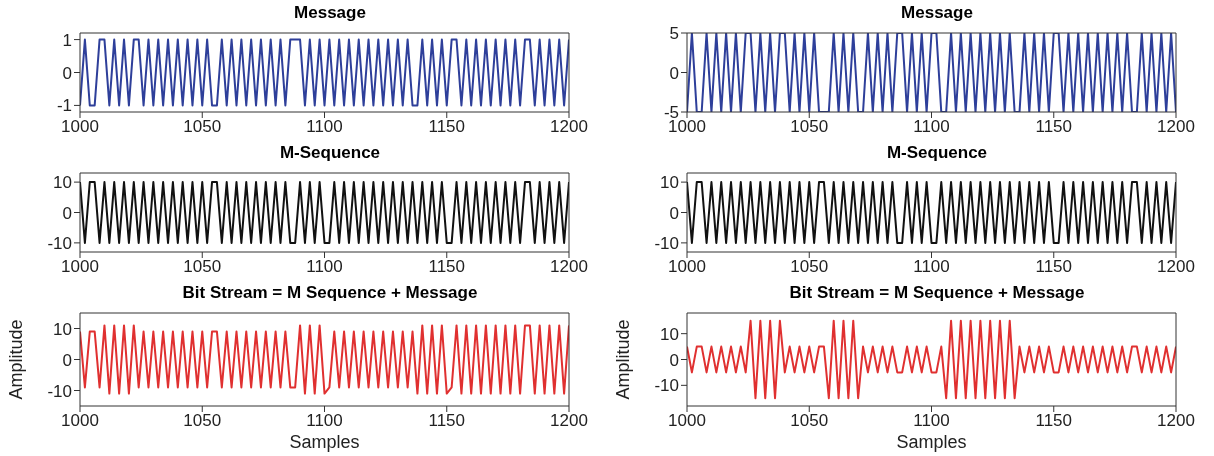 Image resolution: width=1214 pixels, height=456 pixels. I want to click on y-tick-label: -1, so click(64, 106).